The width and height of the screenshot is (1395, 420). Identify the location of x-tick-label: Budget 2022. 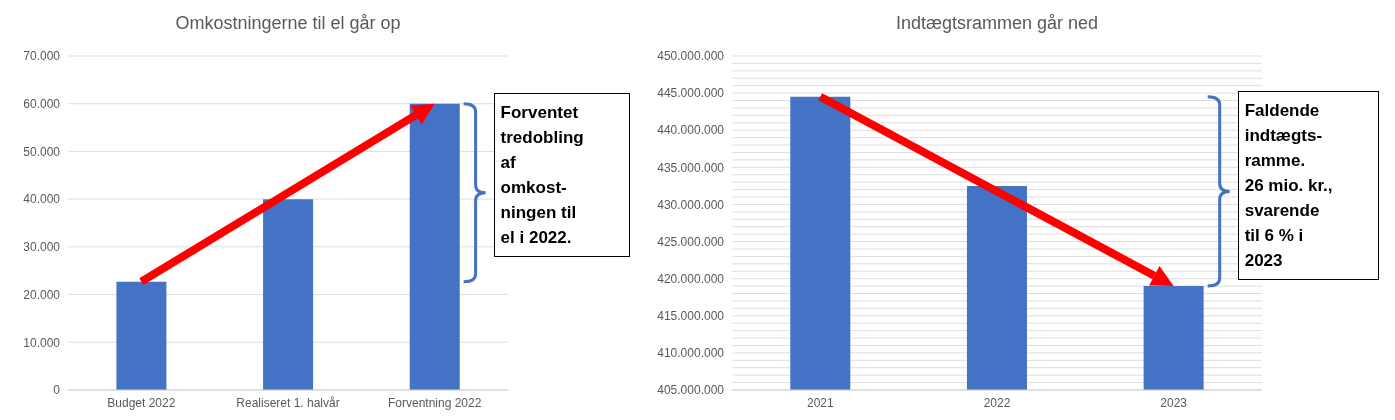
(141, 402).